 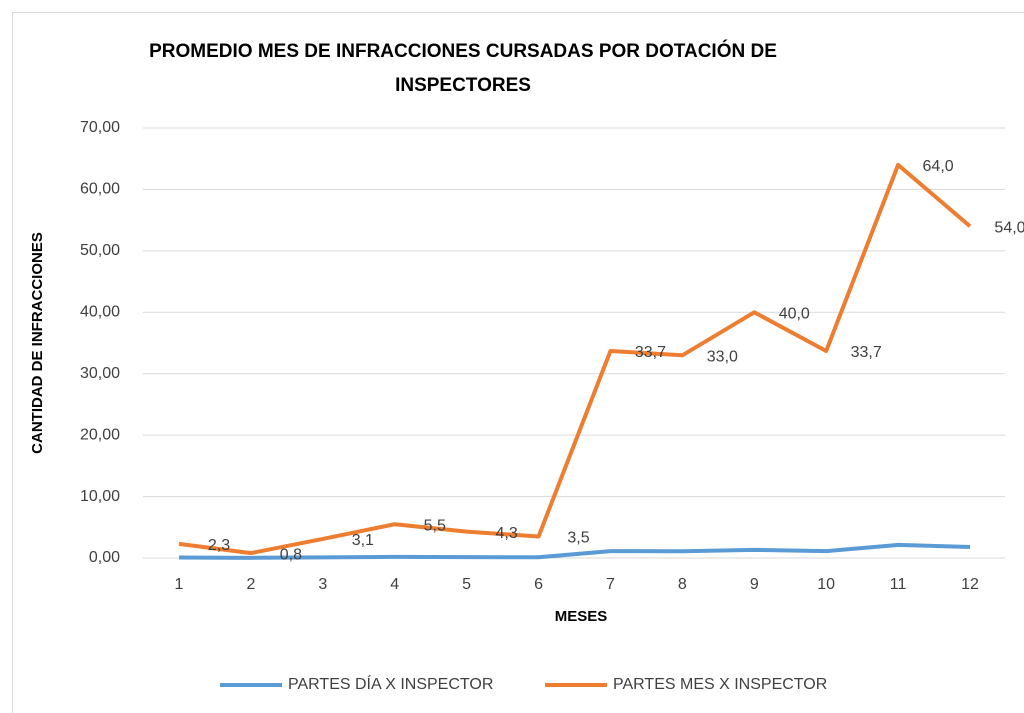 What do you see at coordinates (720, 684) in the screenshot?
I see `legend-label: PARTES MES X INSPECTOR` at bounding box center [720, 684].